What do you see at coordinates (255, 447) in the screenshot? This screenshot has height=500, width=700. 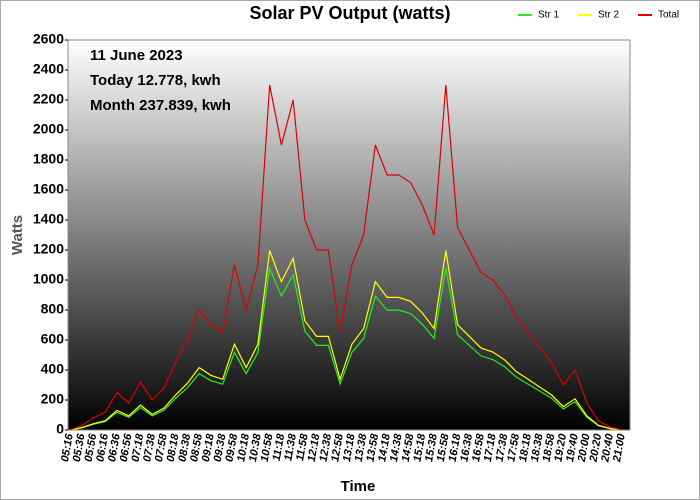 I see `x-tick-label: 10:38` at bounding box center [255, 447].